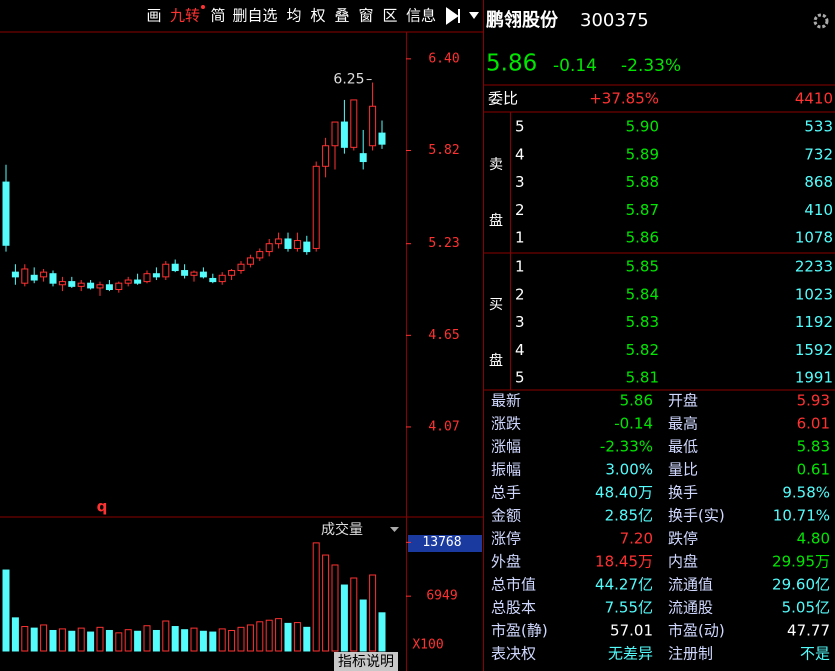  Describe the element at coordinates (341, 16) in the screenshot. I see `toolbar-item: 叠` at that location.